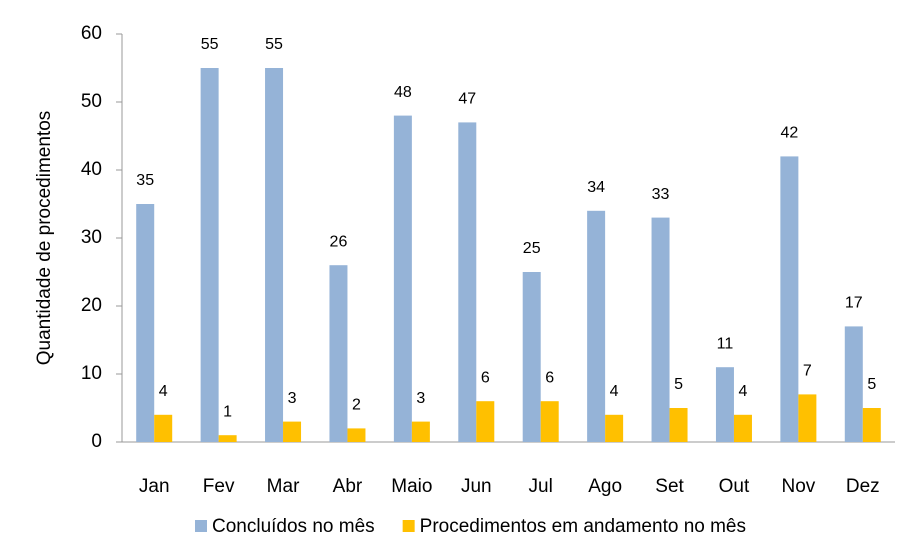 This screenshot has width=897, height=549. I want to click on x-tick-label: Mar, so click(283, 486).